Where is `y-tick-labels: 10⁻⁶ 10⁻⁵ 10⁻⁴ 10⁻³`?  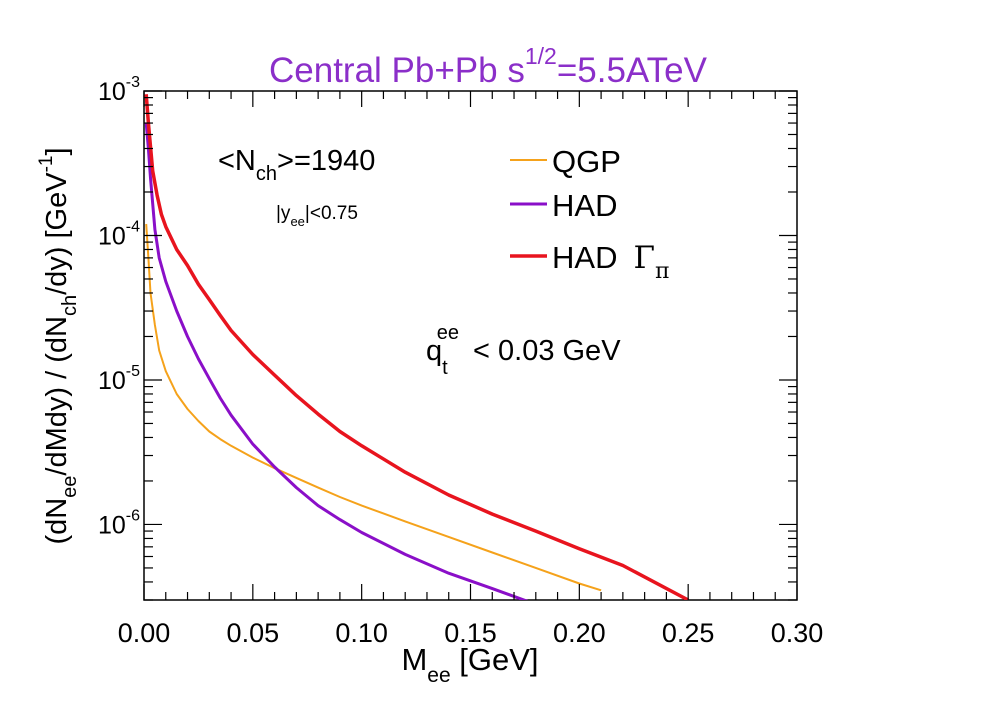
y-tick-labels: 10⁻⁶ 10⁻⁵ 10⁻⁴ 10⁻³ is located at coordinates (119, 306).